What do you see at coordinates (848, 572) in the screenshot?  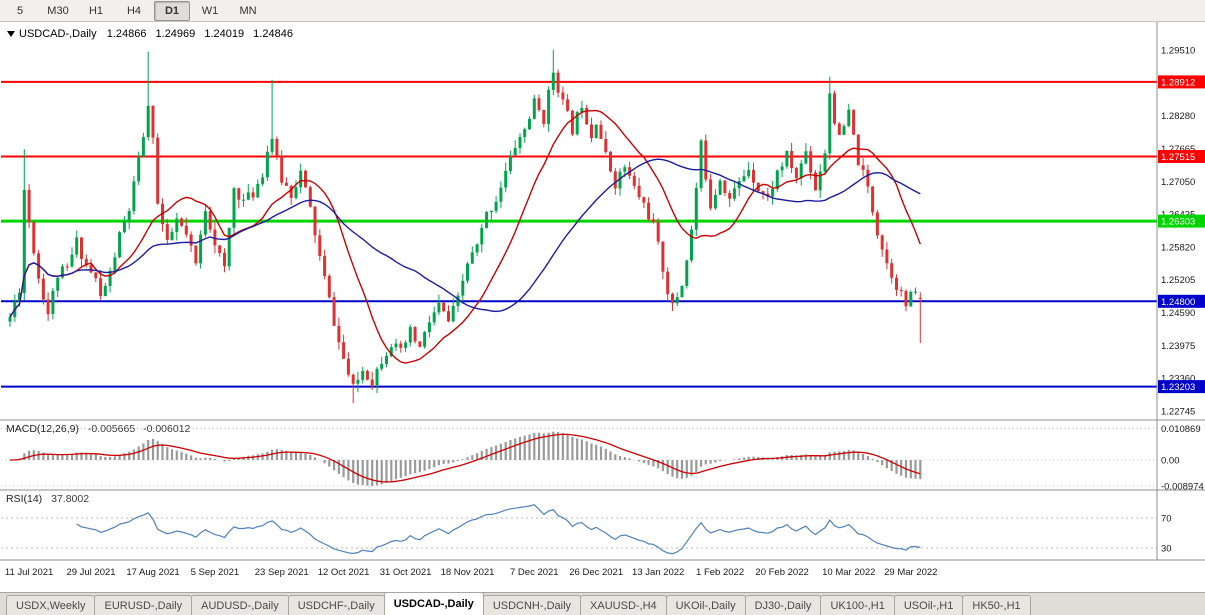 I see `date-axis-label: 10 Mar 2022` at bounding box center [848, 572].